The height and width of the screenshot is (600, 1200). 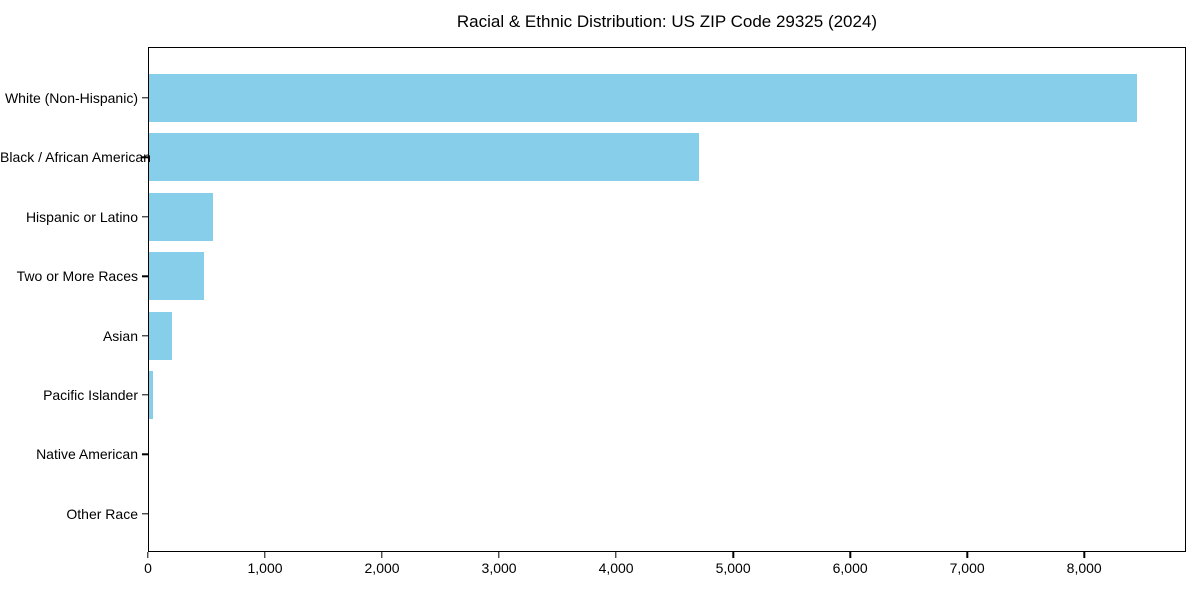 I want to click on x-tick-label: 8,000, so click(x=1084, y=568).